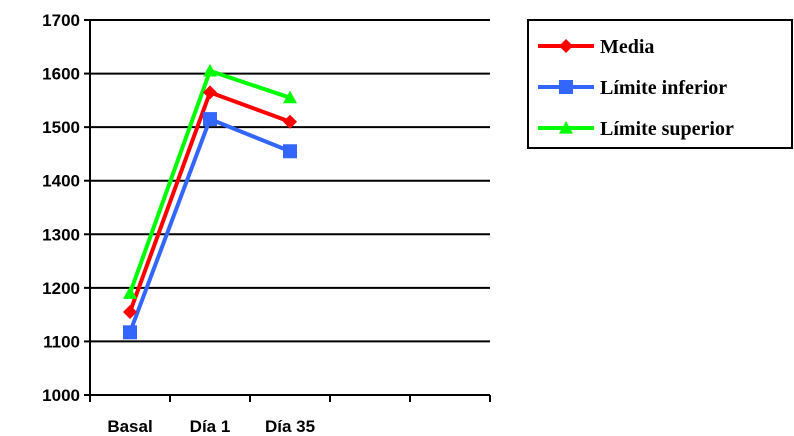 The width and height of the screenshot is (794, 436). I want to click on legend-label: Media, so click(627, 47).